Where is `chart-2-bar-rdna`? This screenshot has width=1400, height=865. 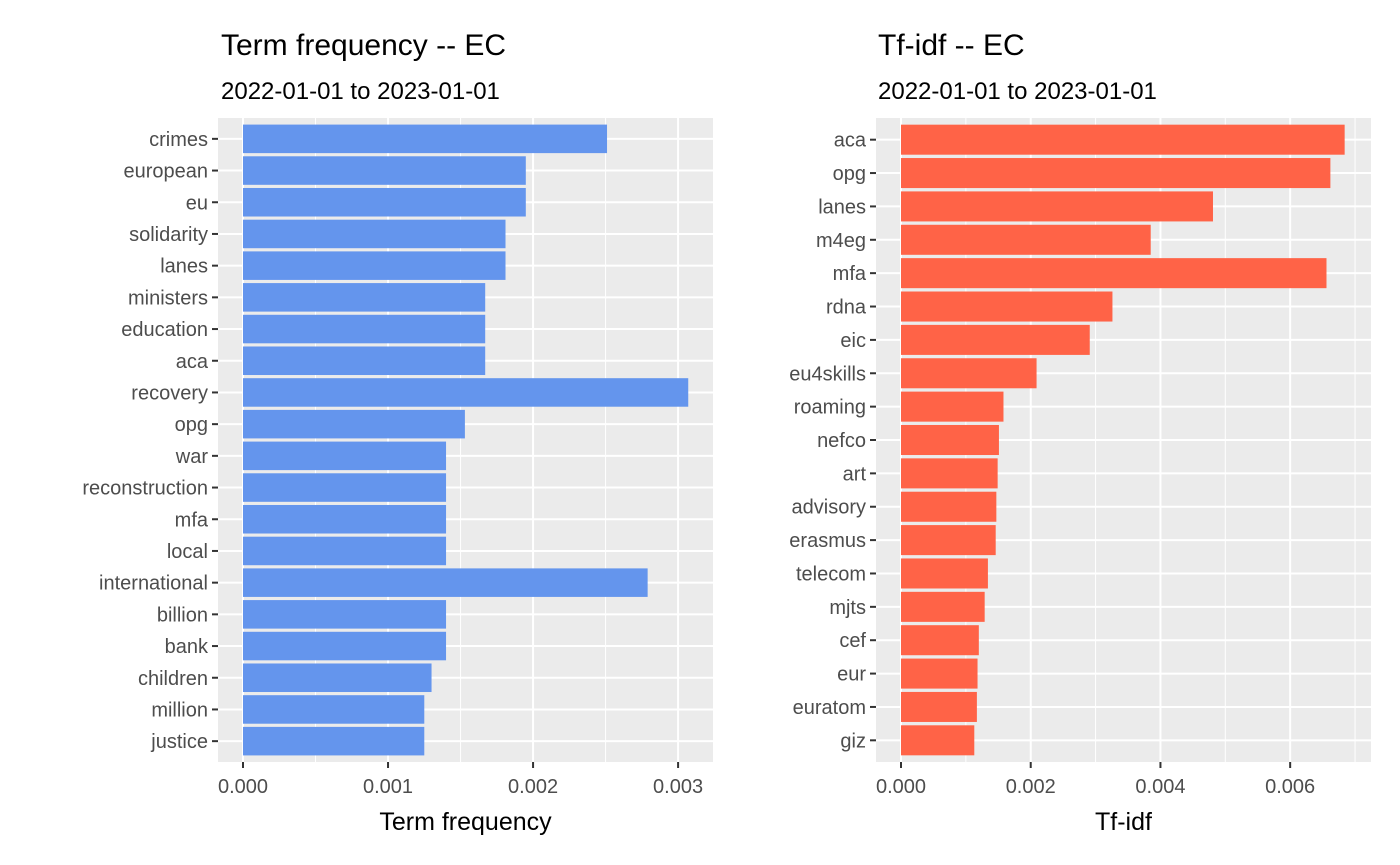
chart-2-bar-rdna is located at coordinates (1007, 306).